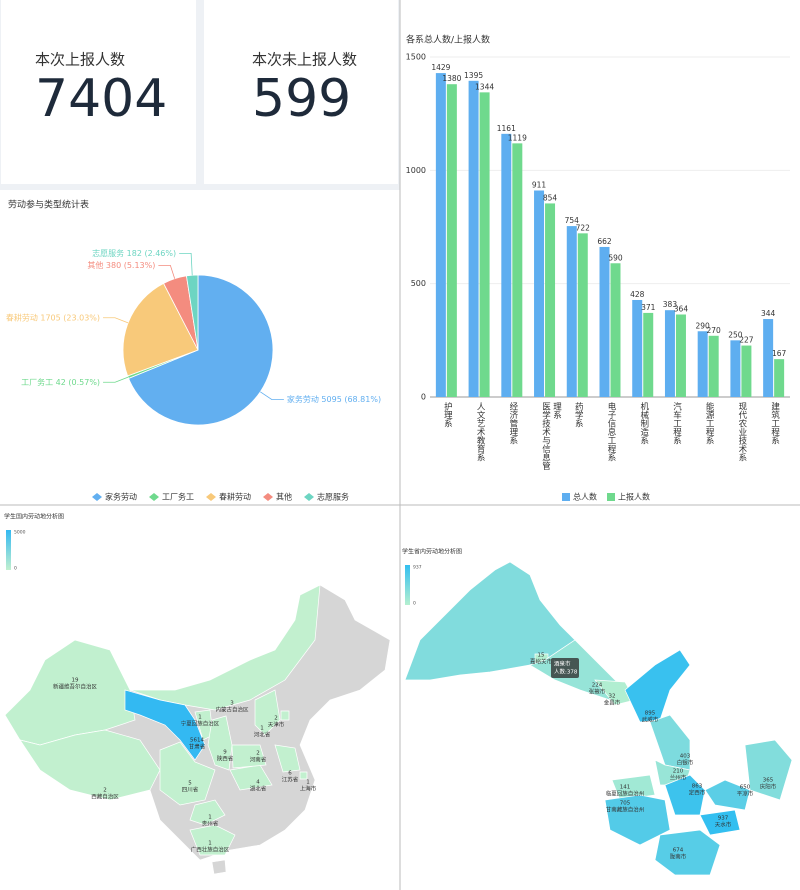 The width and height of the screenshot is (800, 890). Describe the element at coordinates (333, 497) in the screenshot. I see `legend-label: 志愿服务` at that location.